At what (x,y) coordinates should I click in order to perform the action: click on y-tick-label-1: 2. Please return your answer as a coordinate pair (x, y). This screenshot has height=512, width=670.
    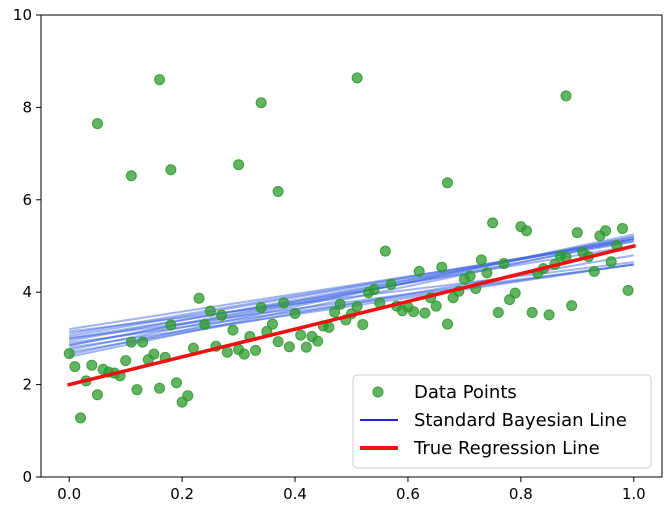
    Looking at the image, I should click on (27, 385).